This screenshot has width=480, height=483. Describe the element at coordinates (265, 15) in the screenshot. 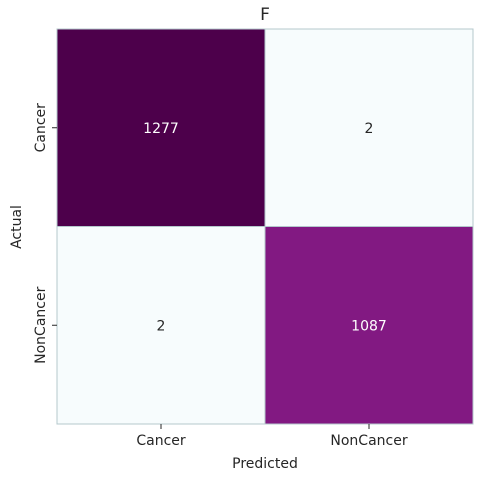

I see `chart-title: F` at that location.